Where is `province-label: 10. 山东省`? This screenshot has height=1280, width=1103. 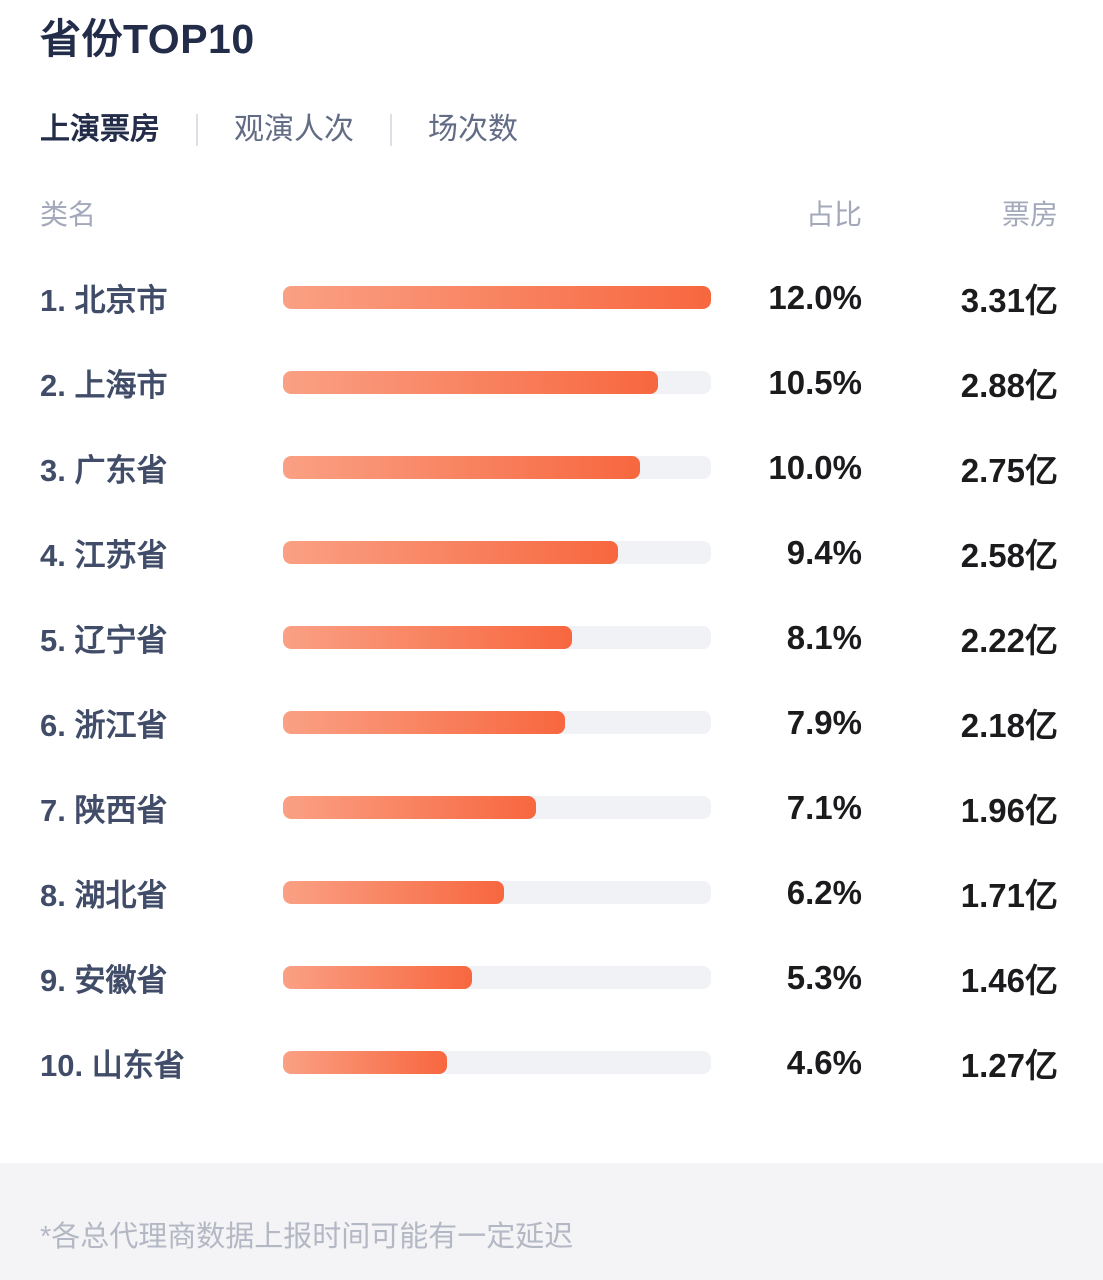
province-label: 10. 山东省 is located at coordinates (112, 1065).